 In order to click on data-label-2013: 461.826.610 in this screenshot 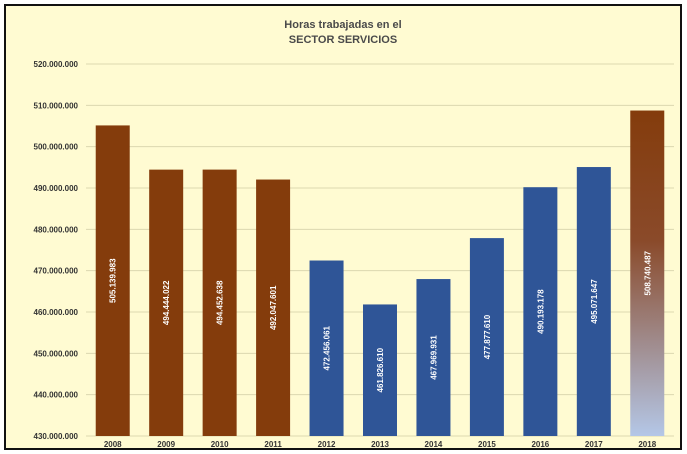, I will do `click(380, 369)`.